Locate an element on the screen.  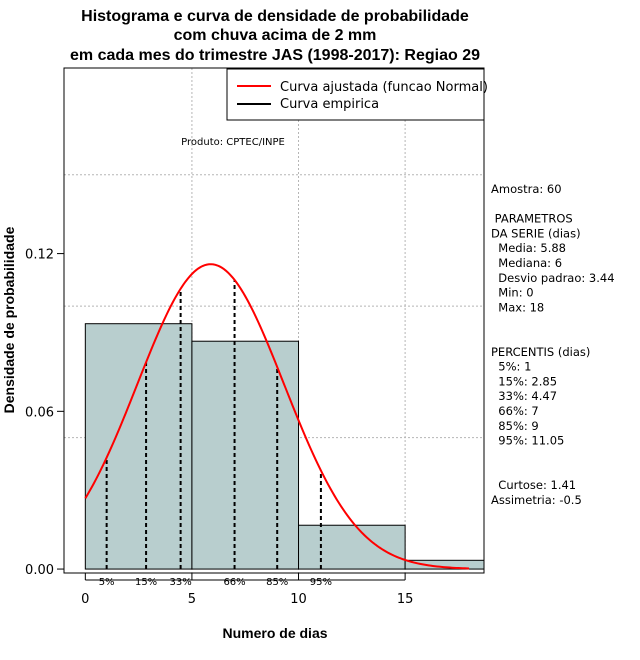
x-tick-label-3: 15 is located at coordinates (405, 599).